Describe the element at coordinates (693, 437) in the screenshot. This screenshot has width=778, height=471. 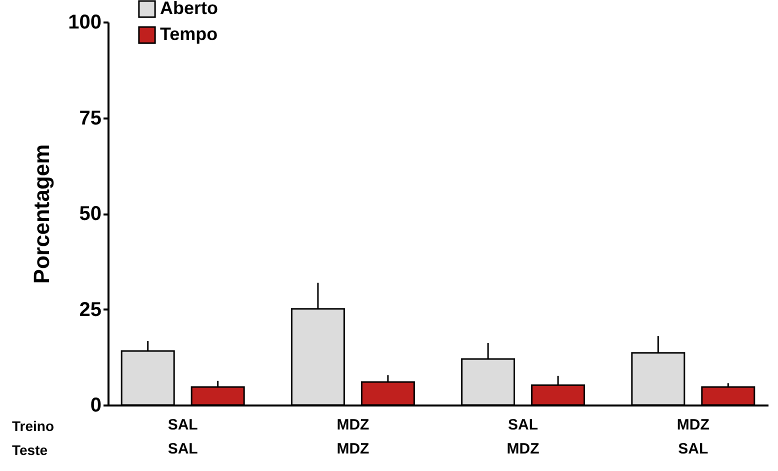
I see `x-tick-label: MDZ SAL` at that location.